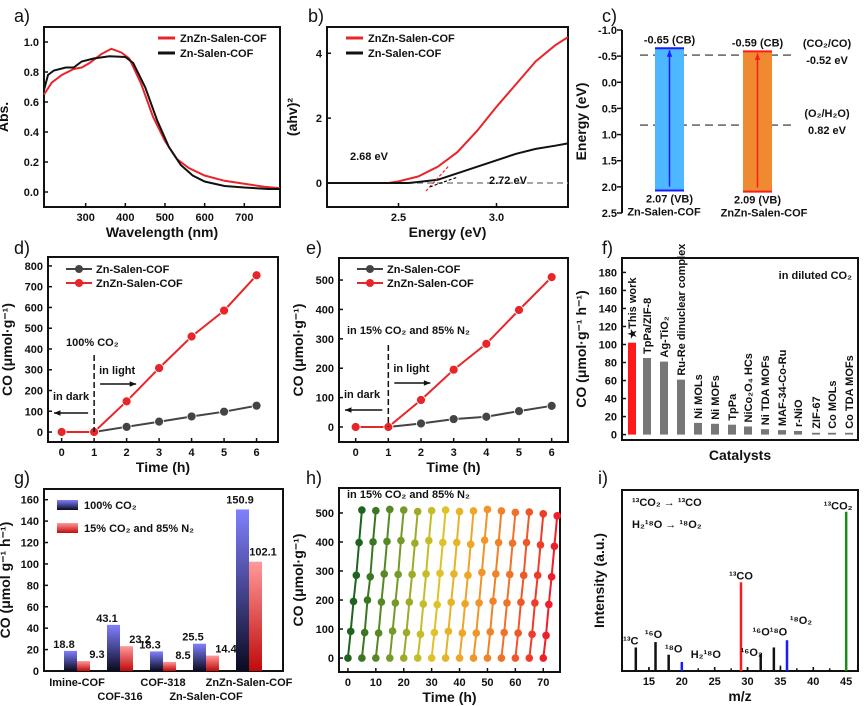  Describe the element at coordinates (314, 478) in the screenshot. I see `panel-label: h)` at that location.